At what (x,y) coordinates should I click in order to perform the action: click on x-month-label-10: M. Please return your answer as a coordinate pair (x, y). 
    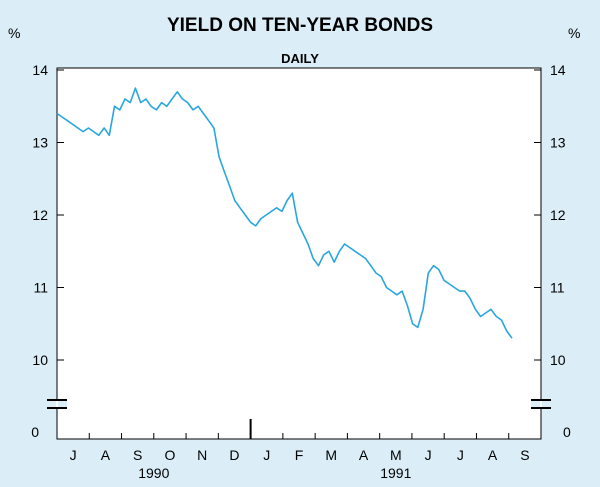
    Looking at the image, I should click on (396, 455).